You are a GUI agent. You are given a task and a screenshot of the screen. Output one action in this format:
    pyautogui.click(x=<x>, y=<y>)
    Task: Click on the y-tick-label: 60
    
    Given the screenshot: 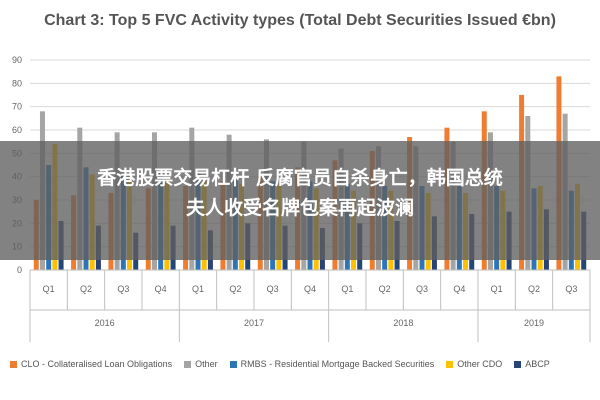 What is the action you would take?
    pyautogui.click(x=17, y=130)
    